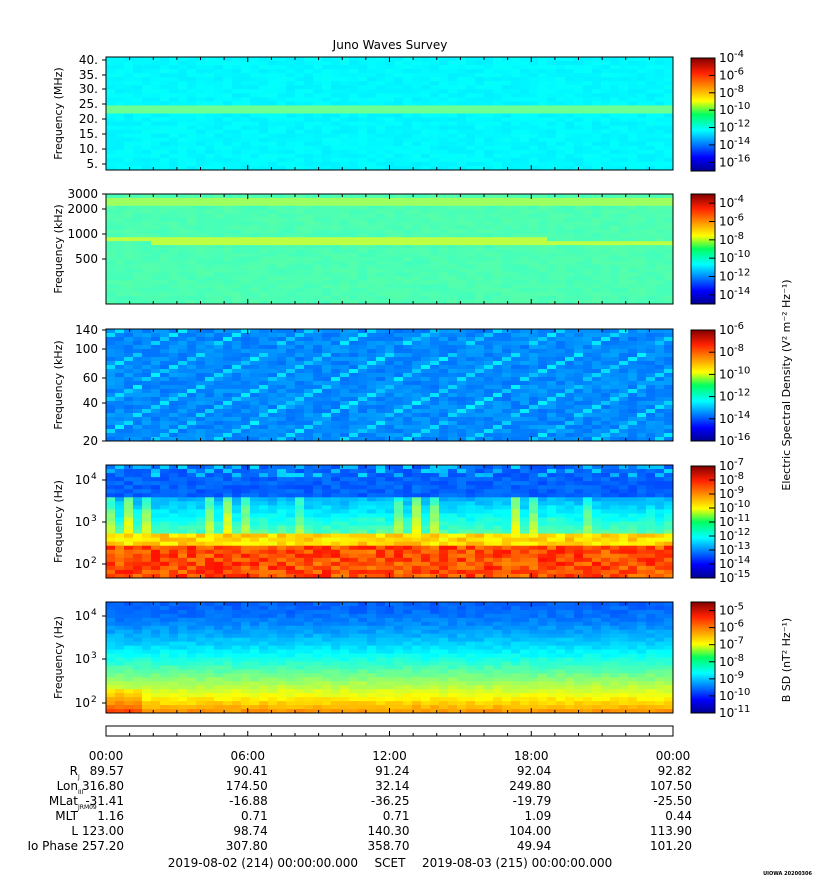 This screenshot has width=815, height=880. Describe the element at coordinates (88, 60) in the screenshot. I see `y-tick-label: 40.` at that location.